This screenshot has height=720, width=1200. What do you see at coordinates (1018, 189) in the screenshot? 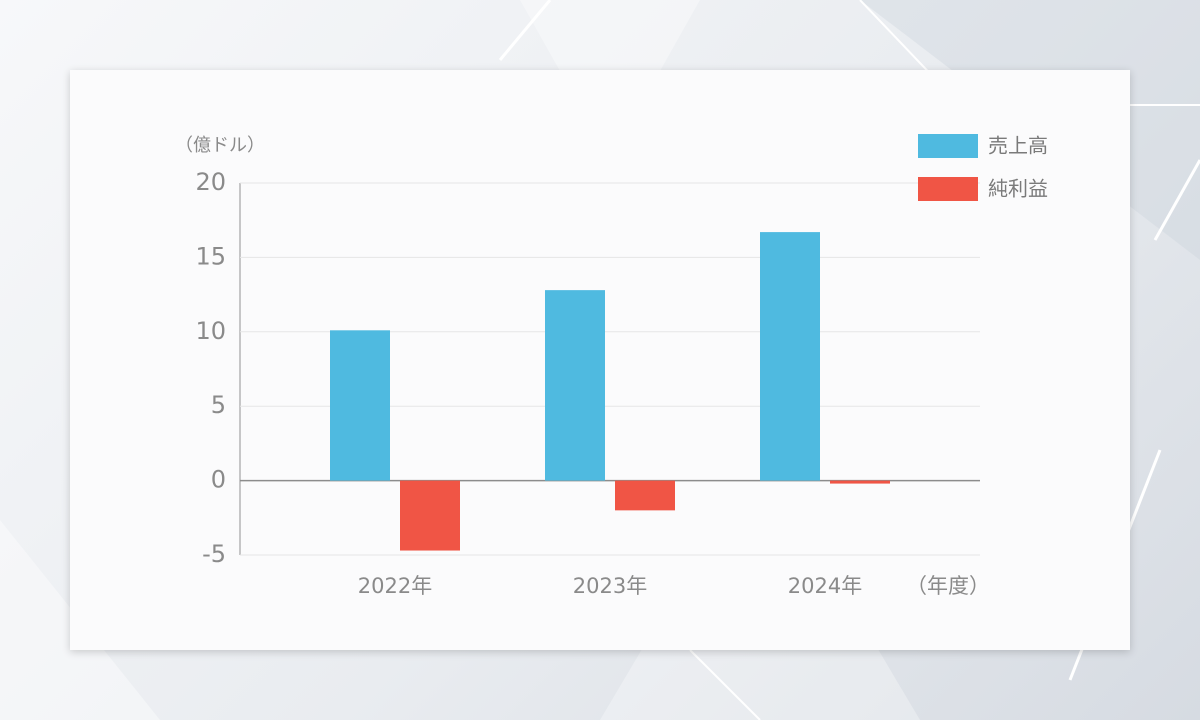
I see `legend-label: 純利益` at bounding box center [1018, 189].